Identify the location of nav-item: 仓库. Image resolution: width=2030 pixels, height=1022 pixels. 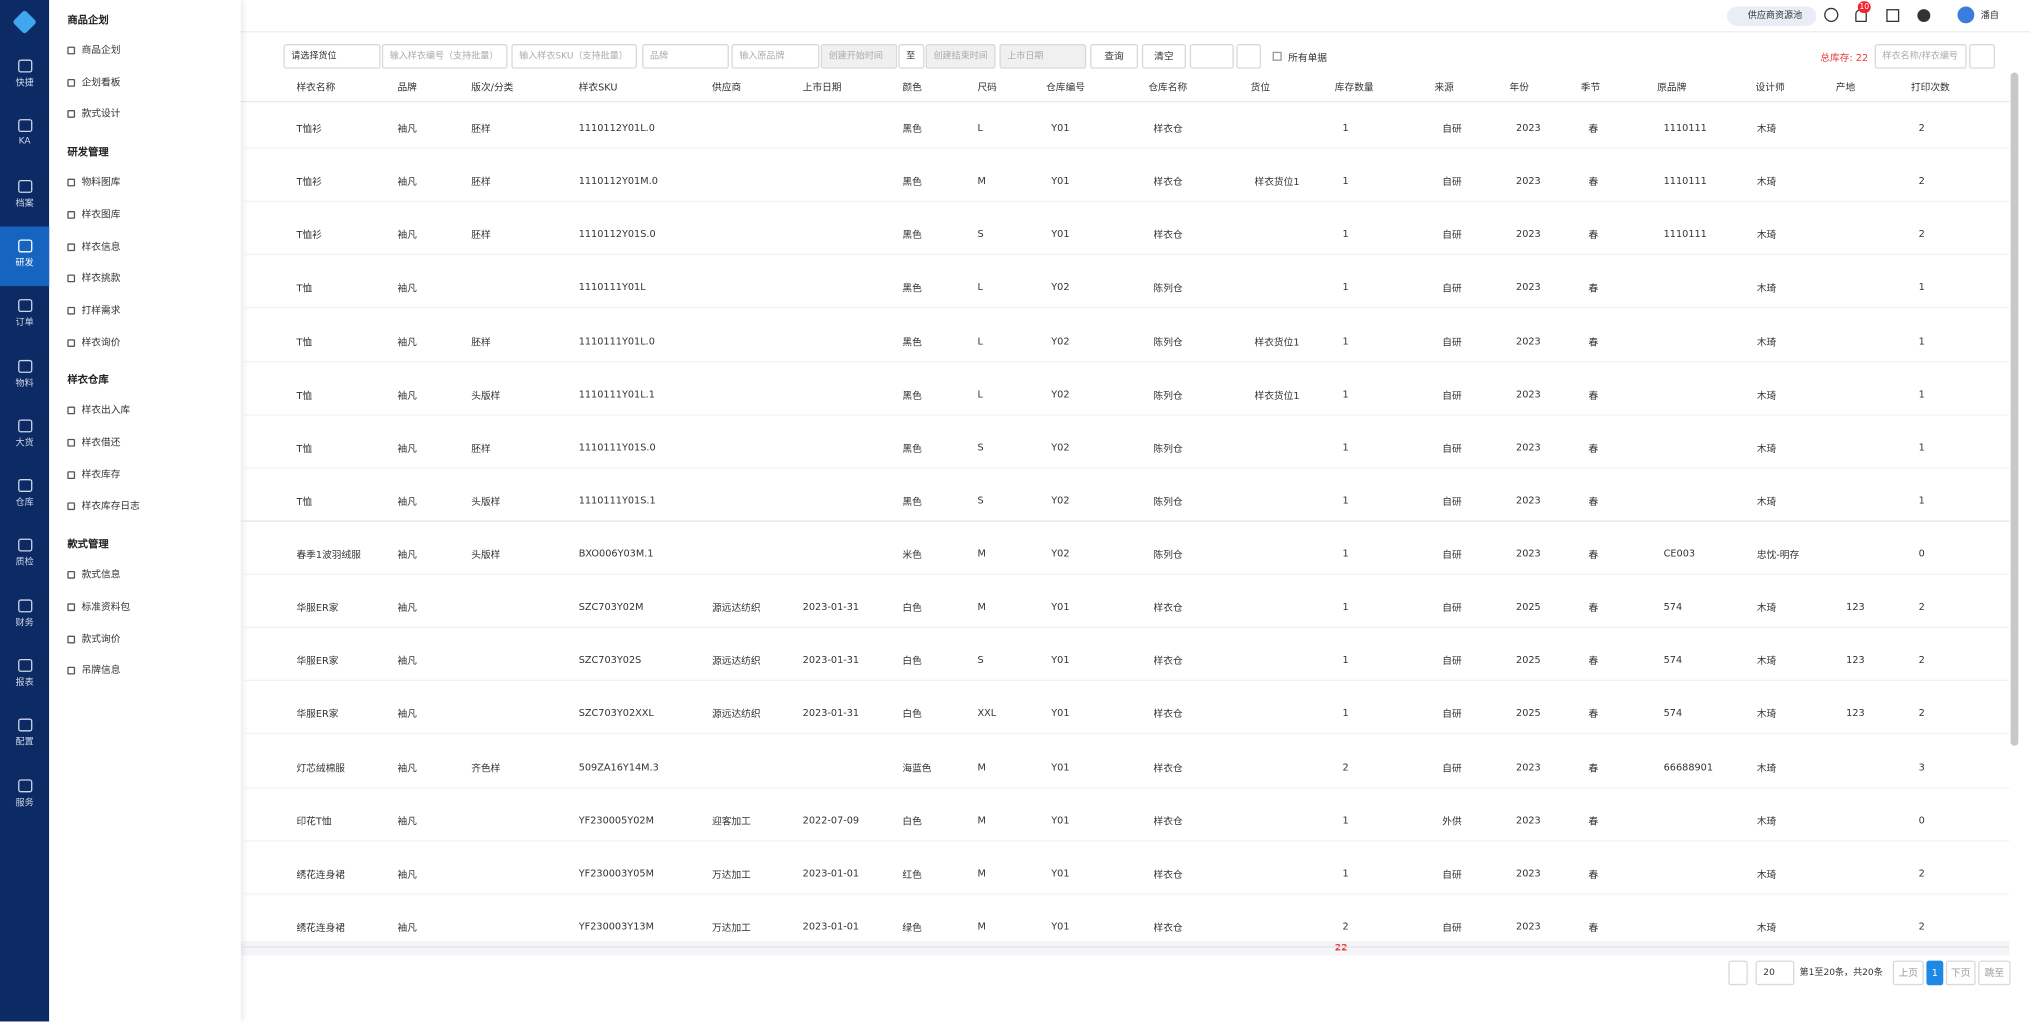
(24, 496).